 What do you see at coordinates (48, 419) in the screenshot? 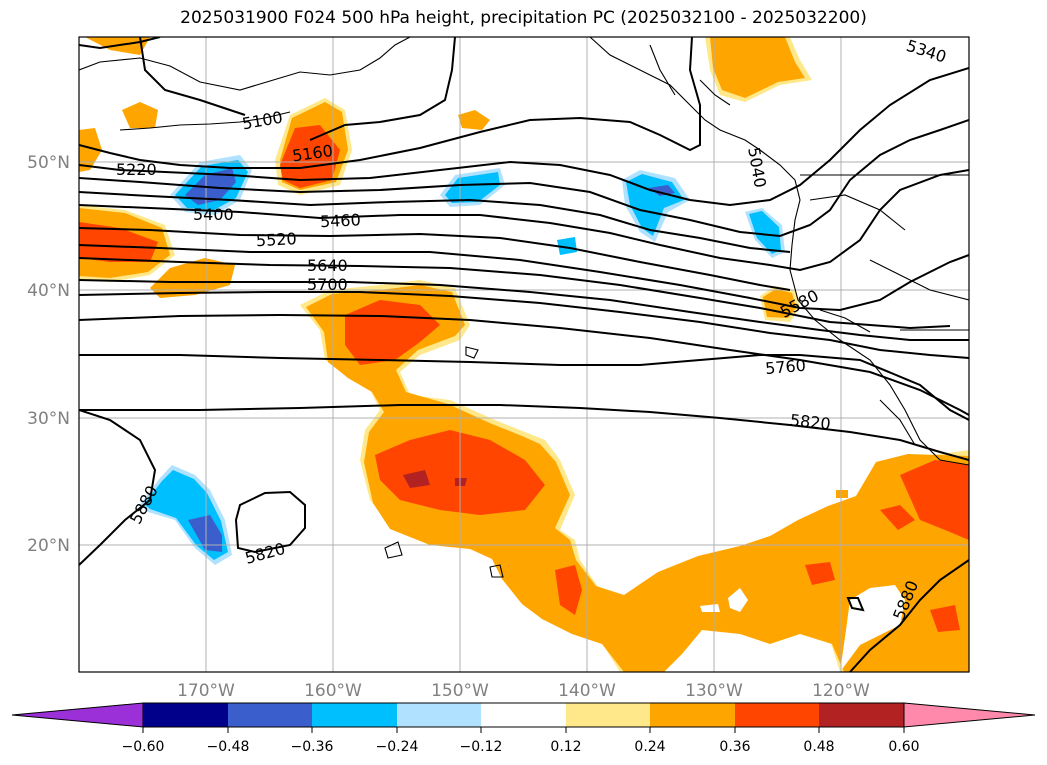
I see `lat-label-30n: 30°N` at bounding box center [48, 419].